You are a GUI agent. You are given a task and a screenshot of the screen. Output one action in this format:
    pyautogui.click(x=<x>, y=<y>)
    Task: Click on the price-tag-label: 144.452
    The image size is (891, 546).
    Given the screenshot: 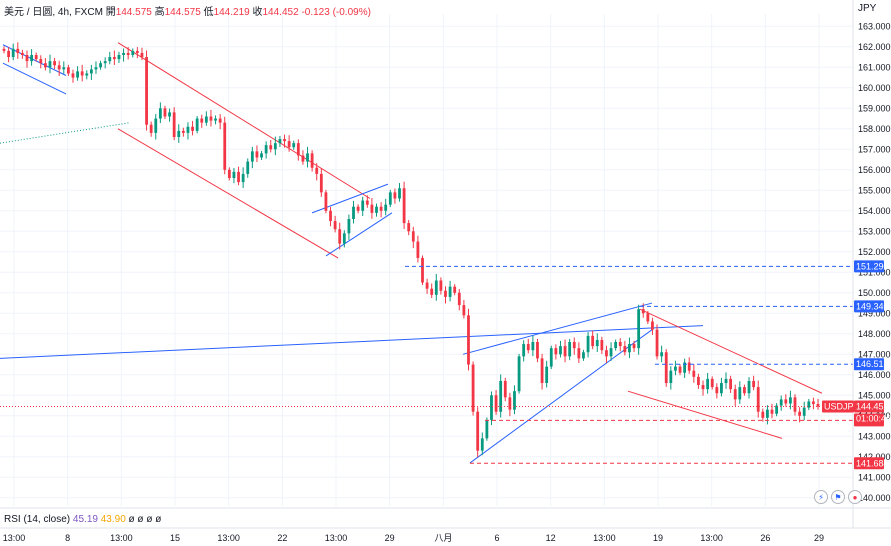 What is the action you would take?
    pyautogui.click(x=872, y=407)
    